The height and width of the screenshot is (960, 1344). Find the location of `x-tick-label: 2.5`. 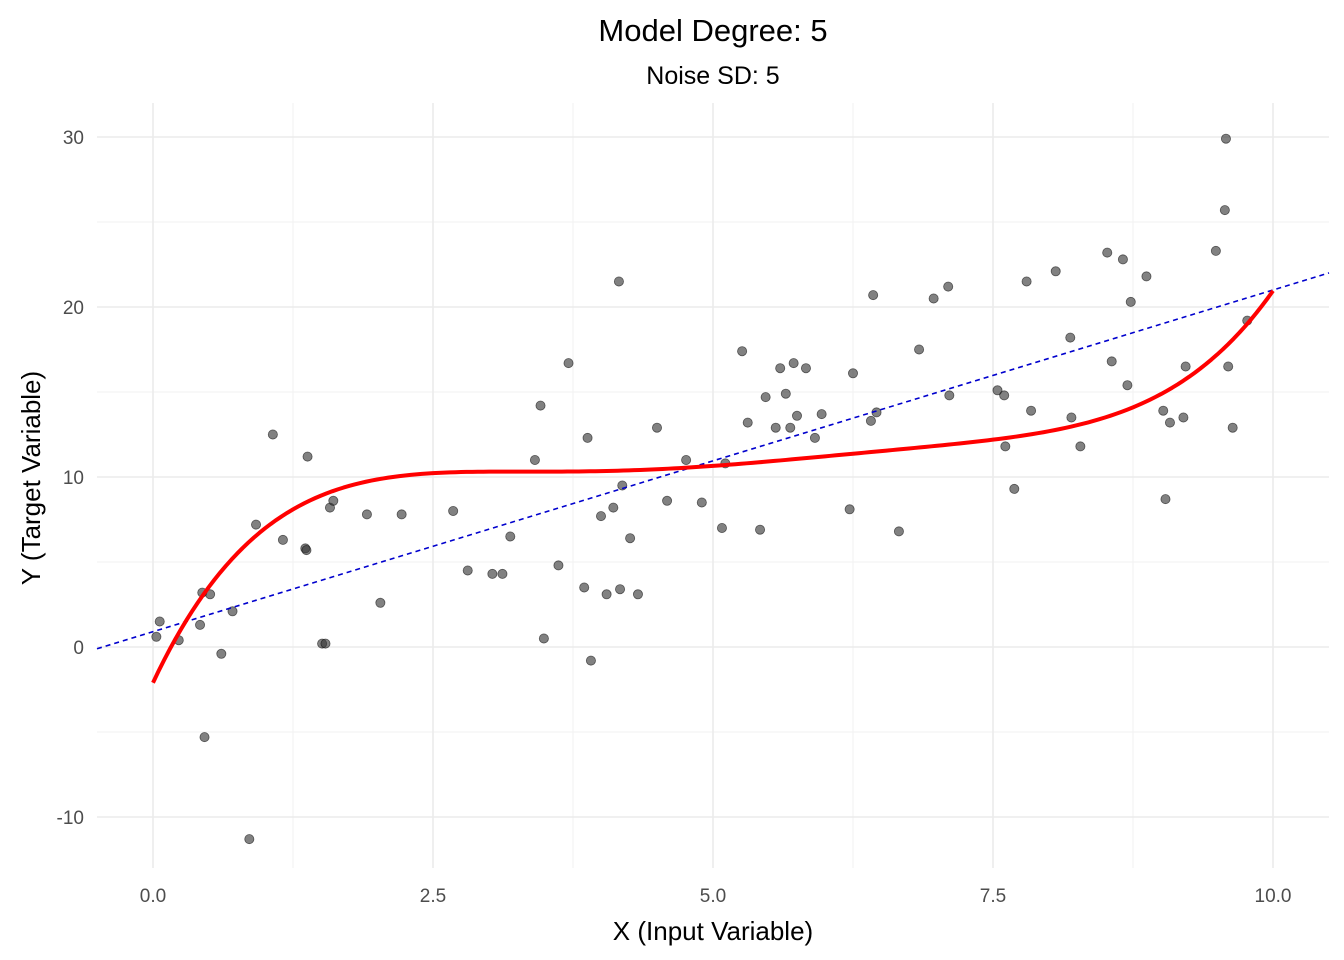

x-tick-label: 2.5 is located at coordinates (433, 896).